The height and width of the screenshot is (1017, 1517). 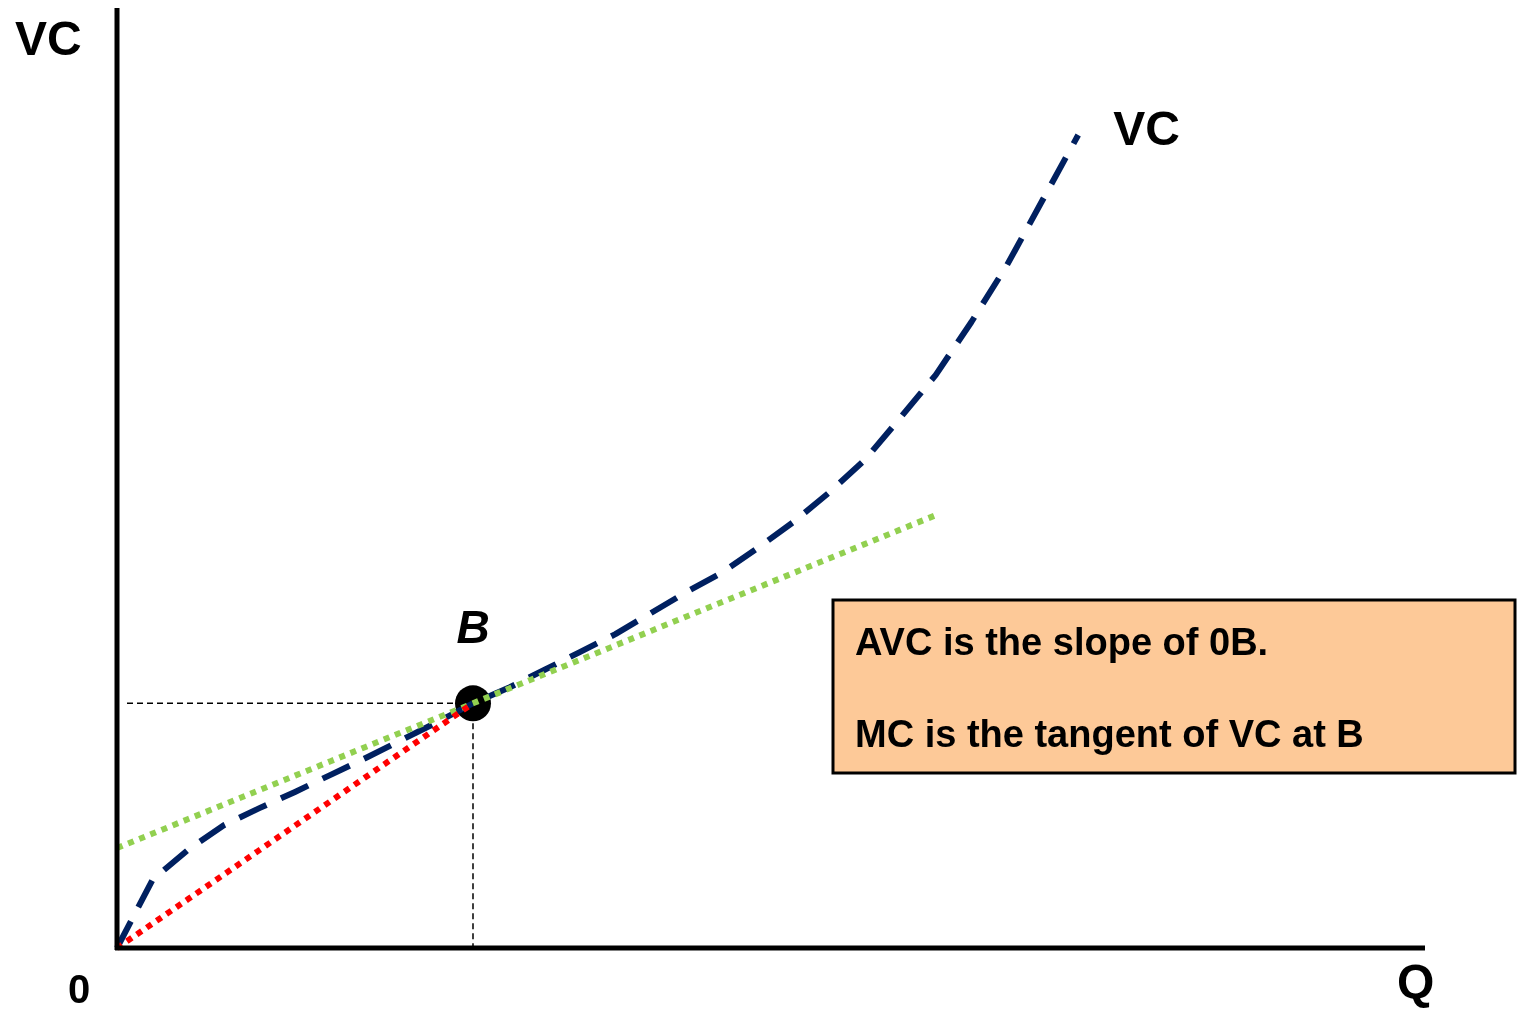 I want to click on x-axis-title: Q, so click(x=1416, y=981).